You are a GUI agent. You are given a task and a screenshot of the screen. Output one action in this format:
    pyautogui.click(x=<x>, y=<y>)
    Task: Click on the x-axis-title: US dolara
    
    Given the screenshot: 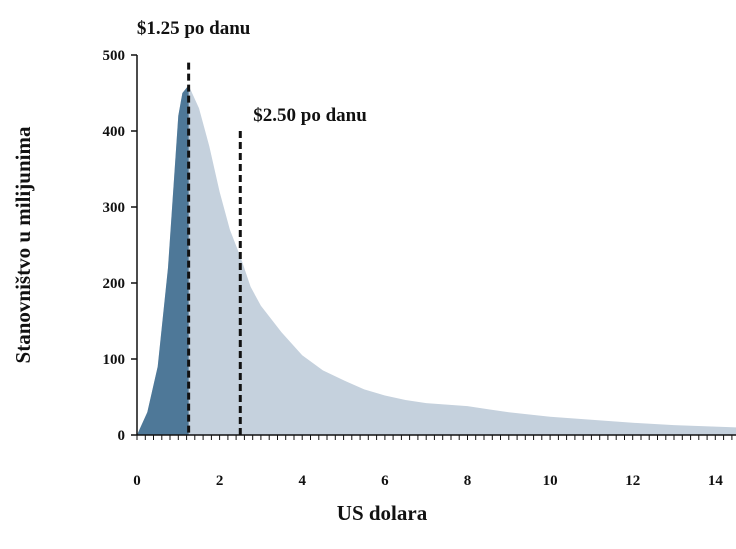 What is the action you would take?
    pyautogui.click(x=382, y=513)
    